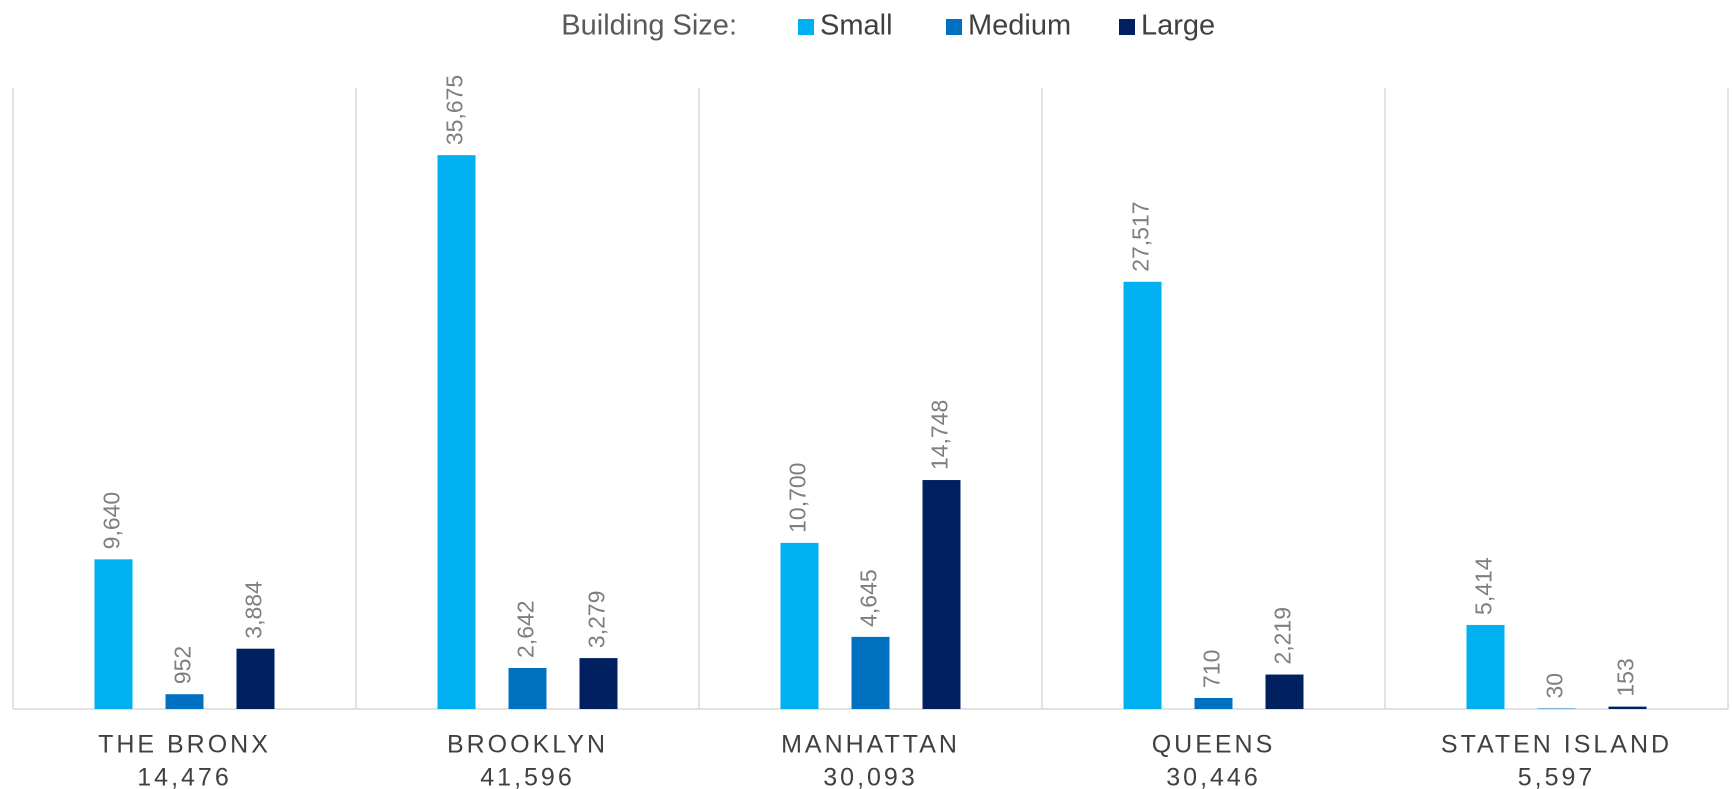 The height and width of the screenshot is (789, 1732). What do you see at coordinates (1484, 586) in the screenshot?
I see `data-label: 5,414` at bounding box center [1484, 586].